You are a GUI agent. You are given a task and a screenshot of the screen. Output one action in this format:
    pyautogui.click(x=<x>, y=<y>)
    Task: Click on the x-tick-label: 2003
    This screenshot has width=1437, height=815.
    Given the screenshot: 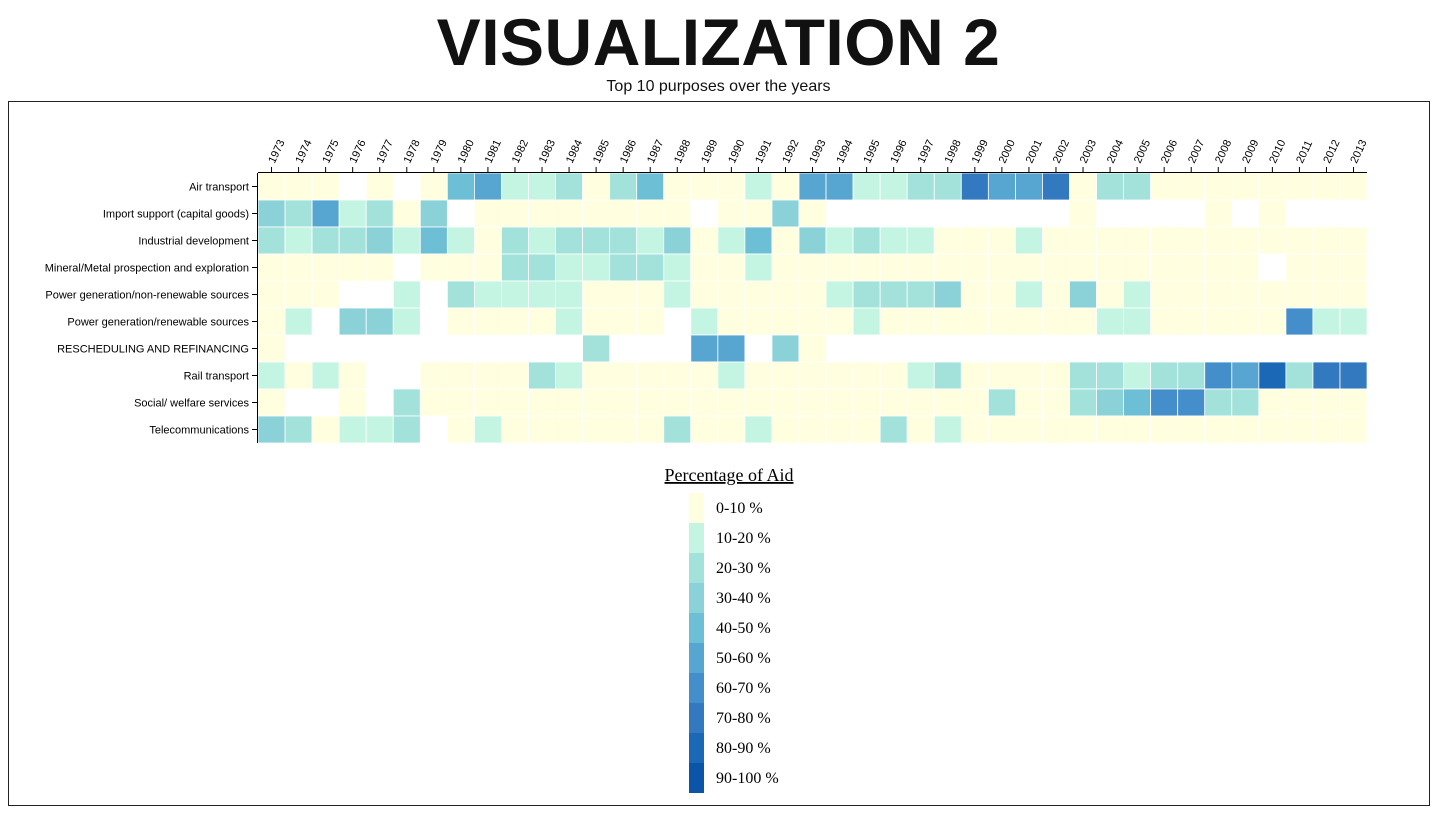 What is the action you would take?
    pyautogui.click(x=1088, y=151)
    